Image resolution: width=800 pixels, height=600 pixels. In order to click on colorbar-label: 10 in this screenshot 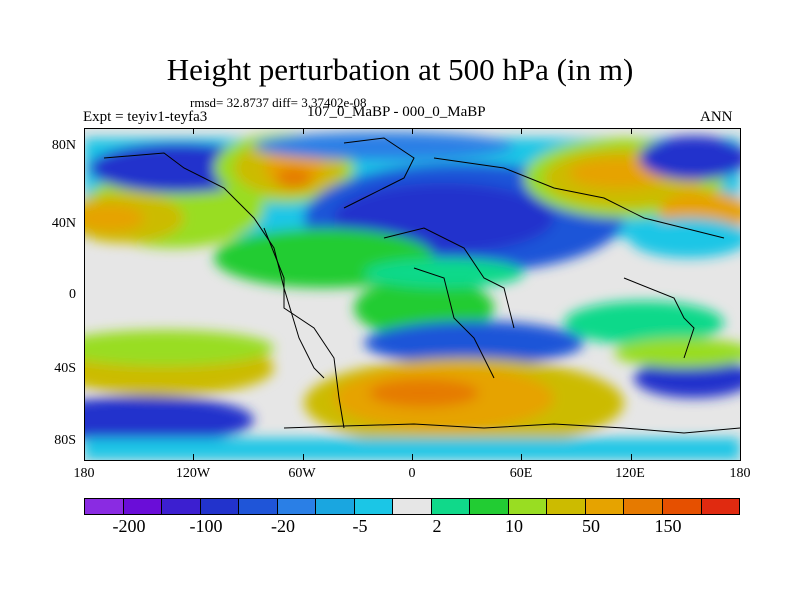, I will do `click(514, 526)`.